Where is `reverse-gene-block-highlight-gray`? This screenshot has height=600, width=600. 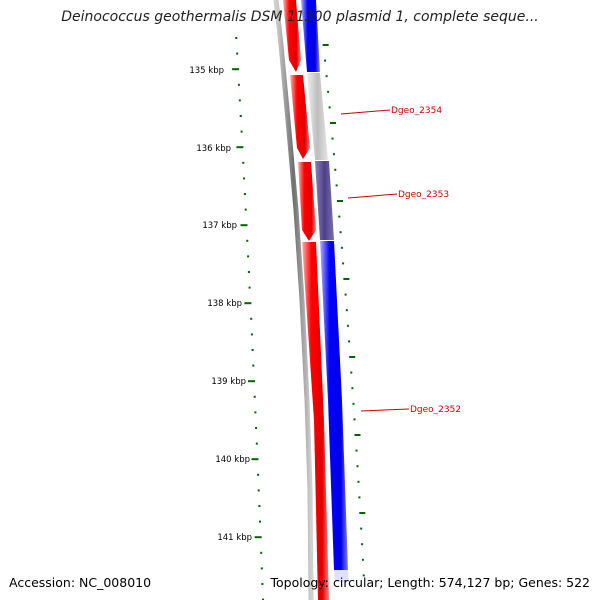 reverse-gene-block-highlight-gray is located at coordinates (317, 116).